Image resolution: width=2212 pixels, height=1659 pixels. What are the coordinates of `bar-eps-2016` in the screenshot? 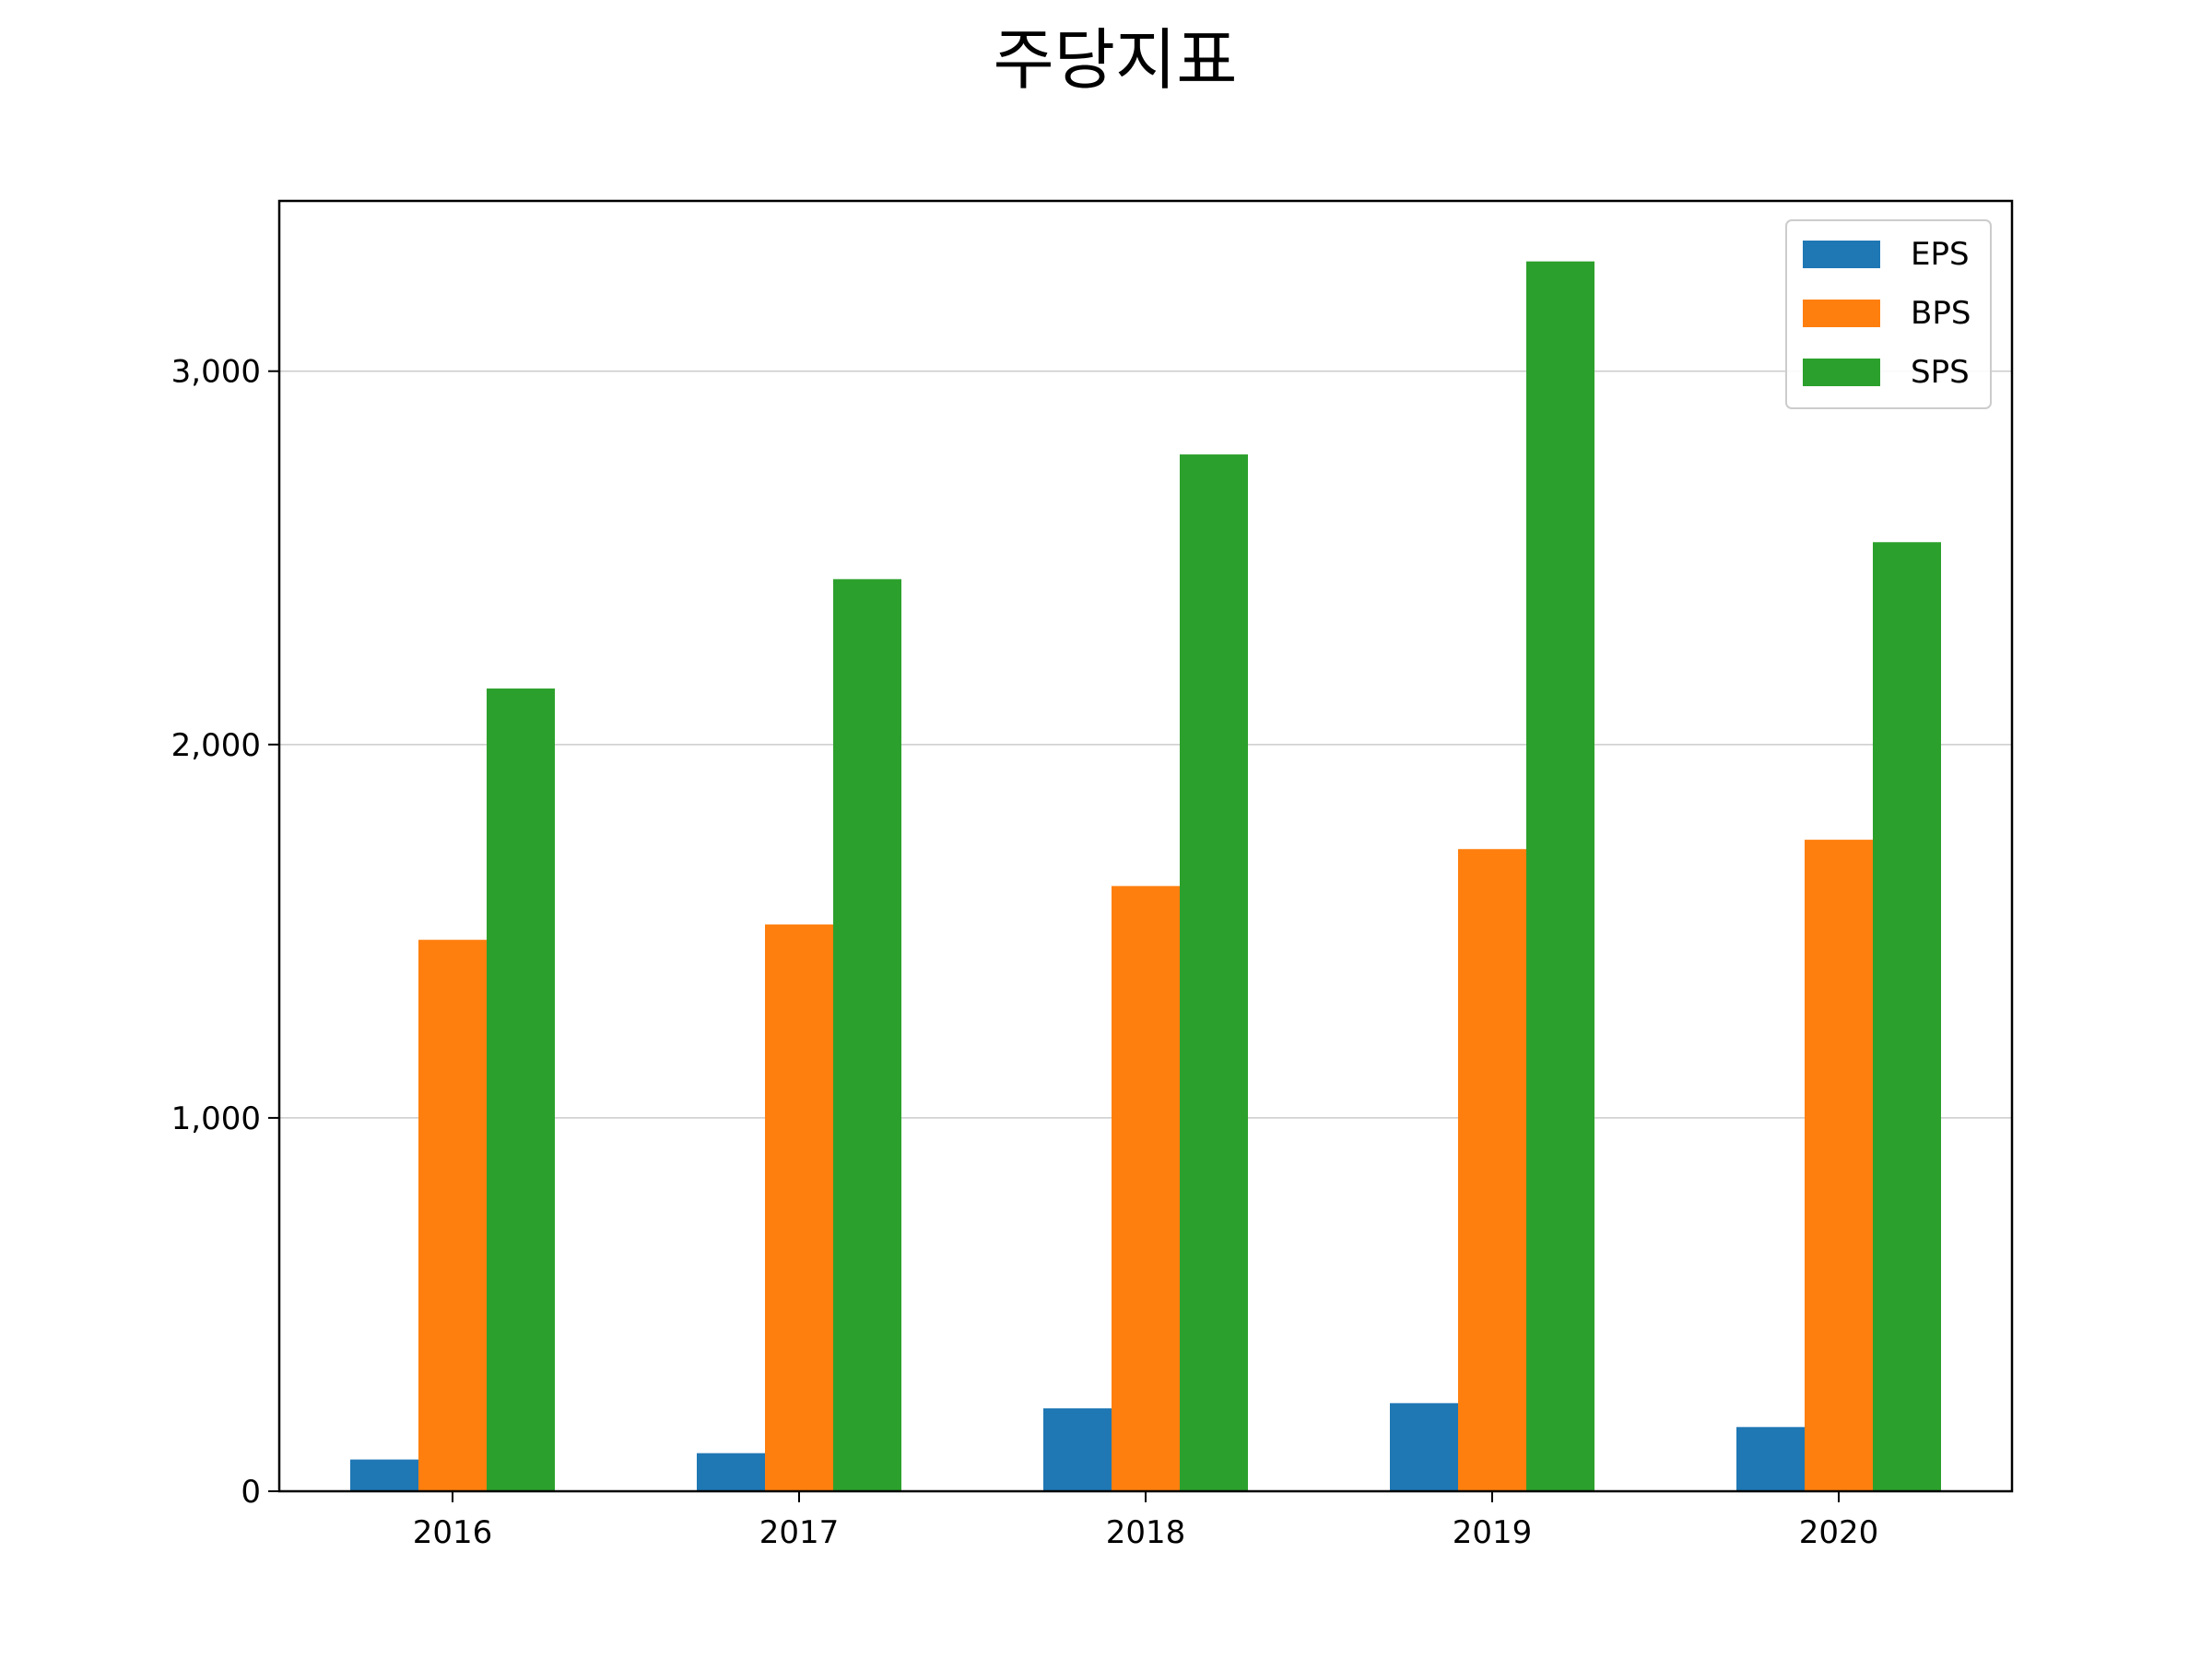 It's located at (384, 1475).